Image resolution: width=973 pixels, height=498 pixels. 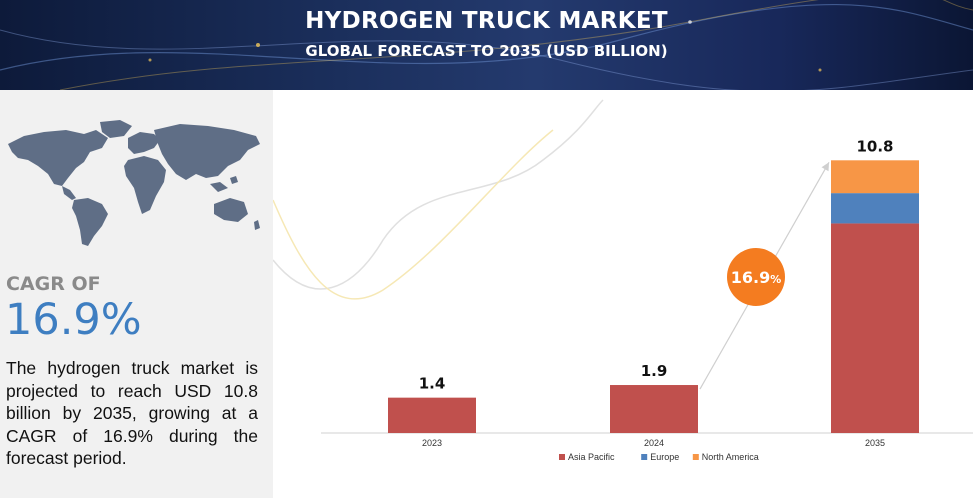 I want to click on legend-swatch-europe, so click(x=644, y=457).